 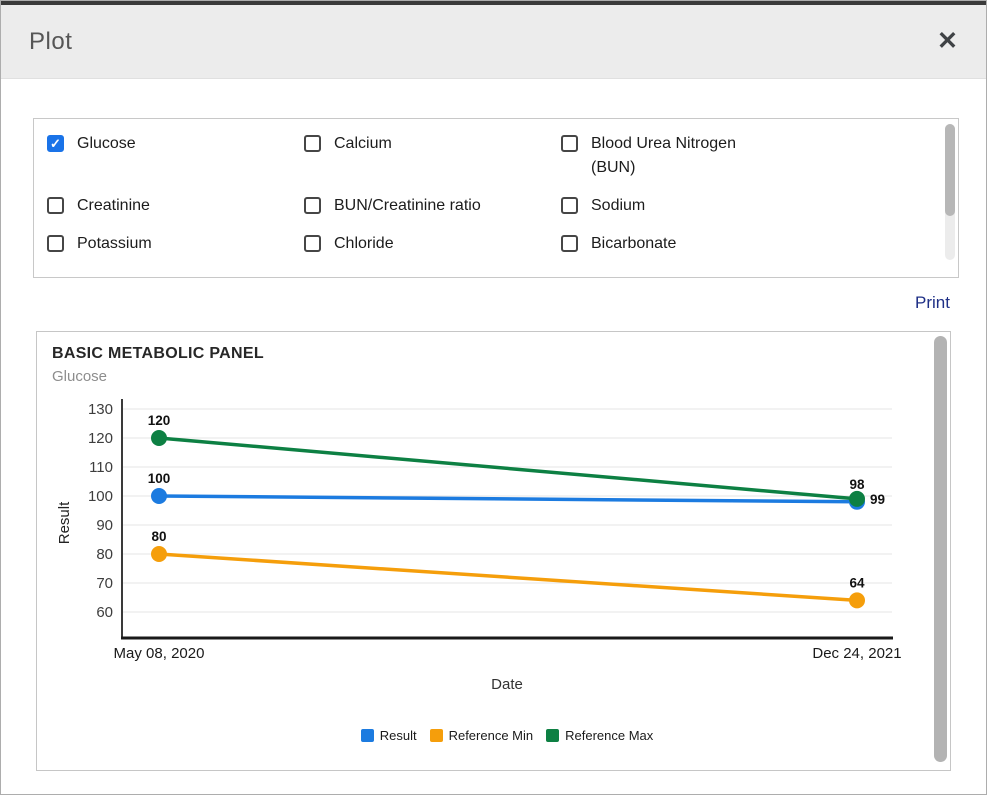 I want to click on legend-item-reference-max: Reference Max, so click(x=599, y=735).